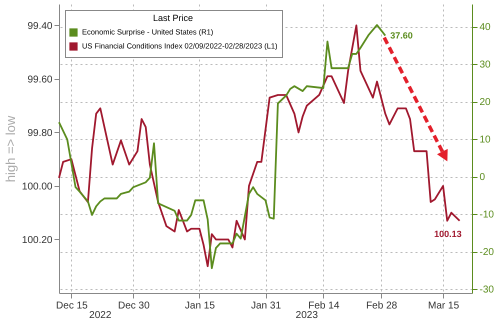  I want to click on y2-tick-label: 0, so click(483, 178).